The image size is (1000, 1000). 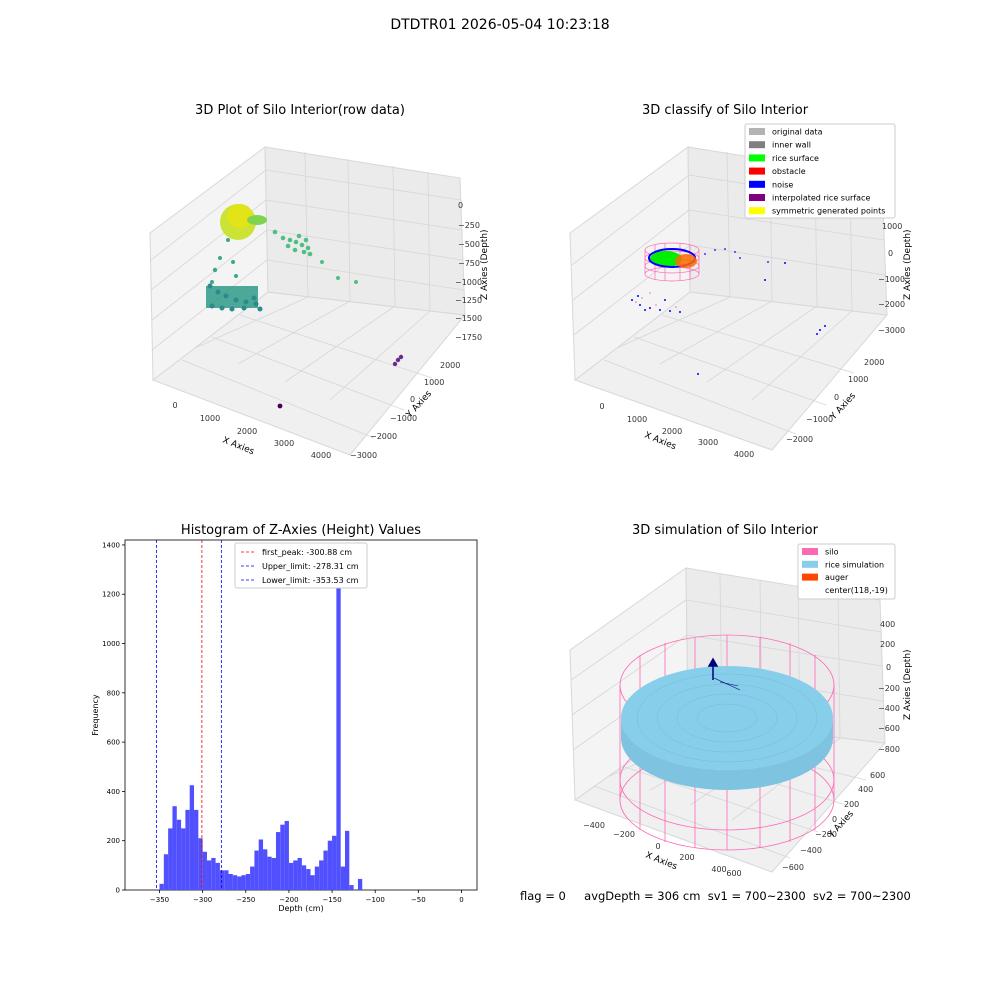 What do you see at coordinates (756, 896) in the screenshot?
I see `sv1-text: sv1 = 700~2300` at bounding box center [756, 896].